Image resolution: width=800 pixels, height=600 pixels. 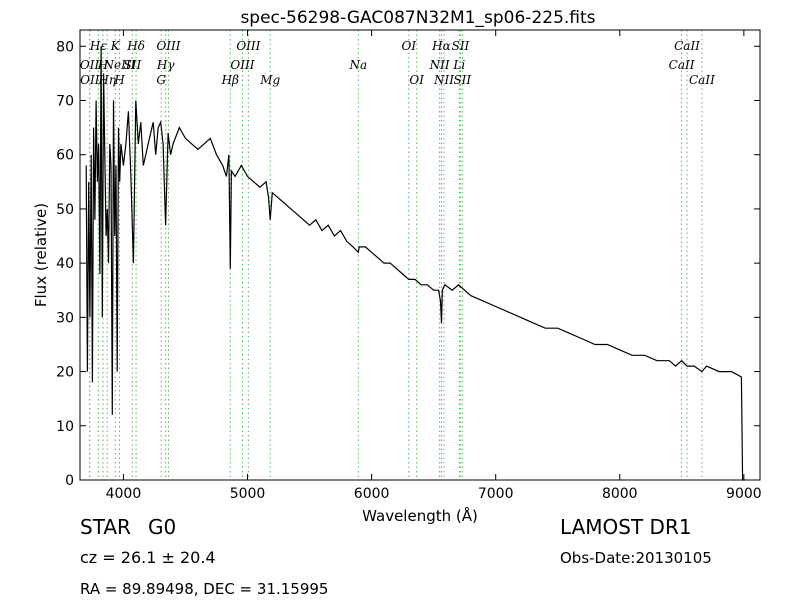 I want to click on line-marker-label-22: NII, so click(x=443, y=80).